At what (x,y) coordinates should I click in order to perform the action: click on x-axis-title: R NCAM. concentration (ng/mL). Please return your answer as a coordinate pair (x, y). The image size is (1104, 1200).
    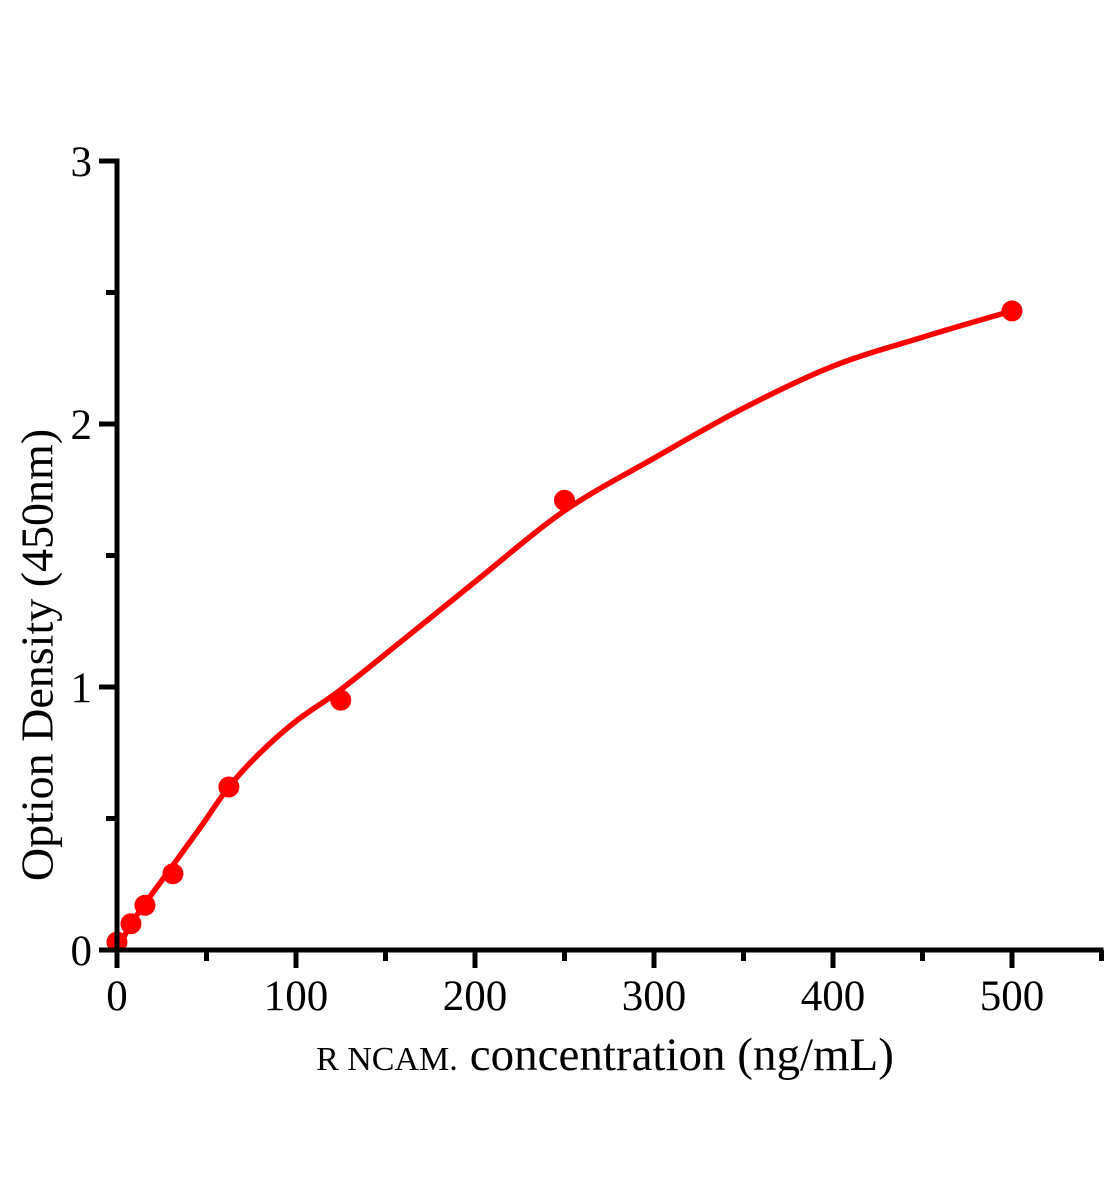
    Looking at the image, I should click on (605, 1055).